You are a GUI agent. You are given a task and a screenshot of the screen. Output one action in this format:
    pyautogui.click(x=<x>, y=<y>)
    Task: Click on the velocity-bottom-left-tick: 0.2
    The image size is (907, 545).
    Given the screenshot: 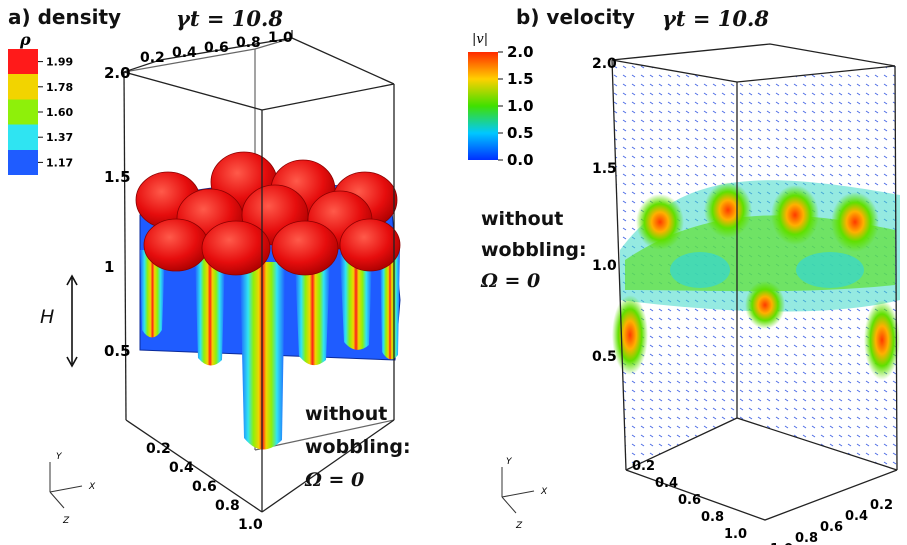 What is the action you would take?
    pyautogui.click(x=643, y=466)
    